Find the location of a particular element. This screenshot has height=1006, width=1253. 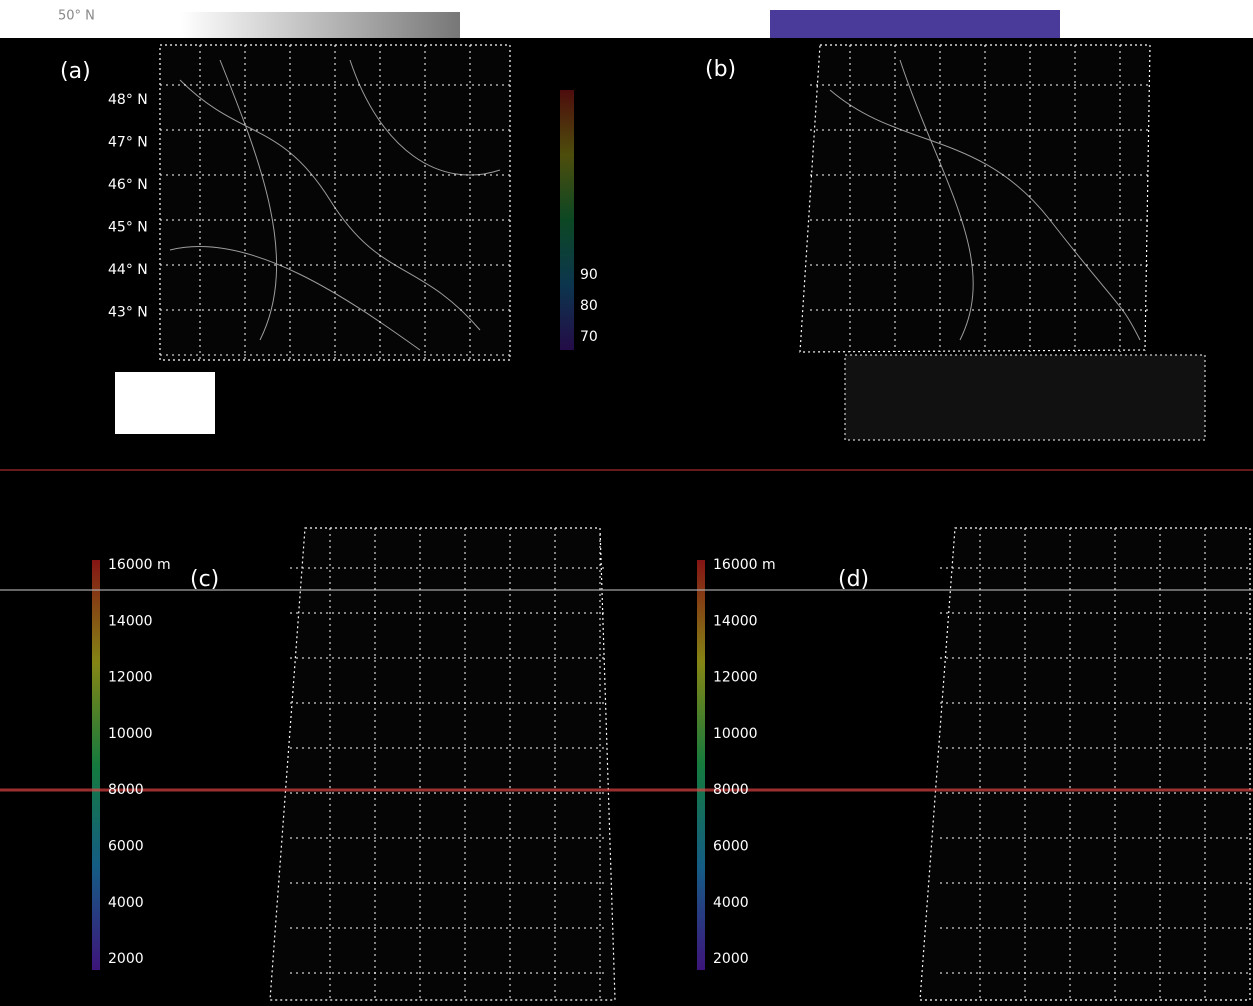

top-label: 50° N is located at coordinates (76, 16).